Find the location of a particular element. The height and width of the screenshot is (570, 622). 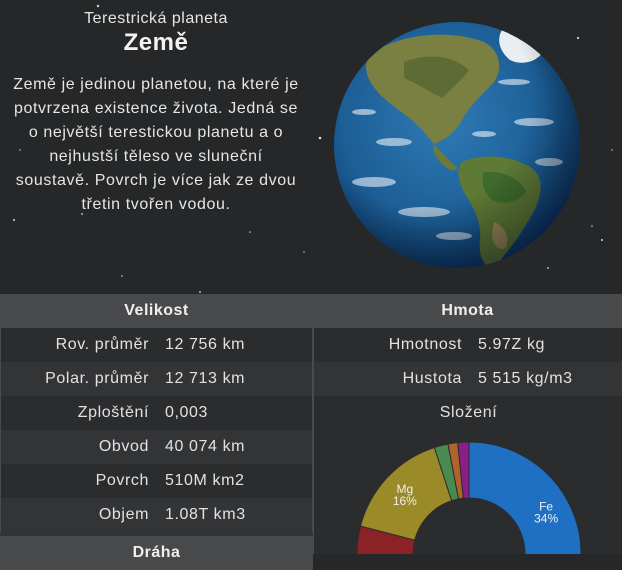

row-label: Objem is located at coordinates (123, 514).